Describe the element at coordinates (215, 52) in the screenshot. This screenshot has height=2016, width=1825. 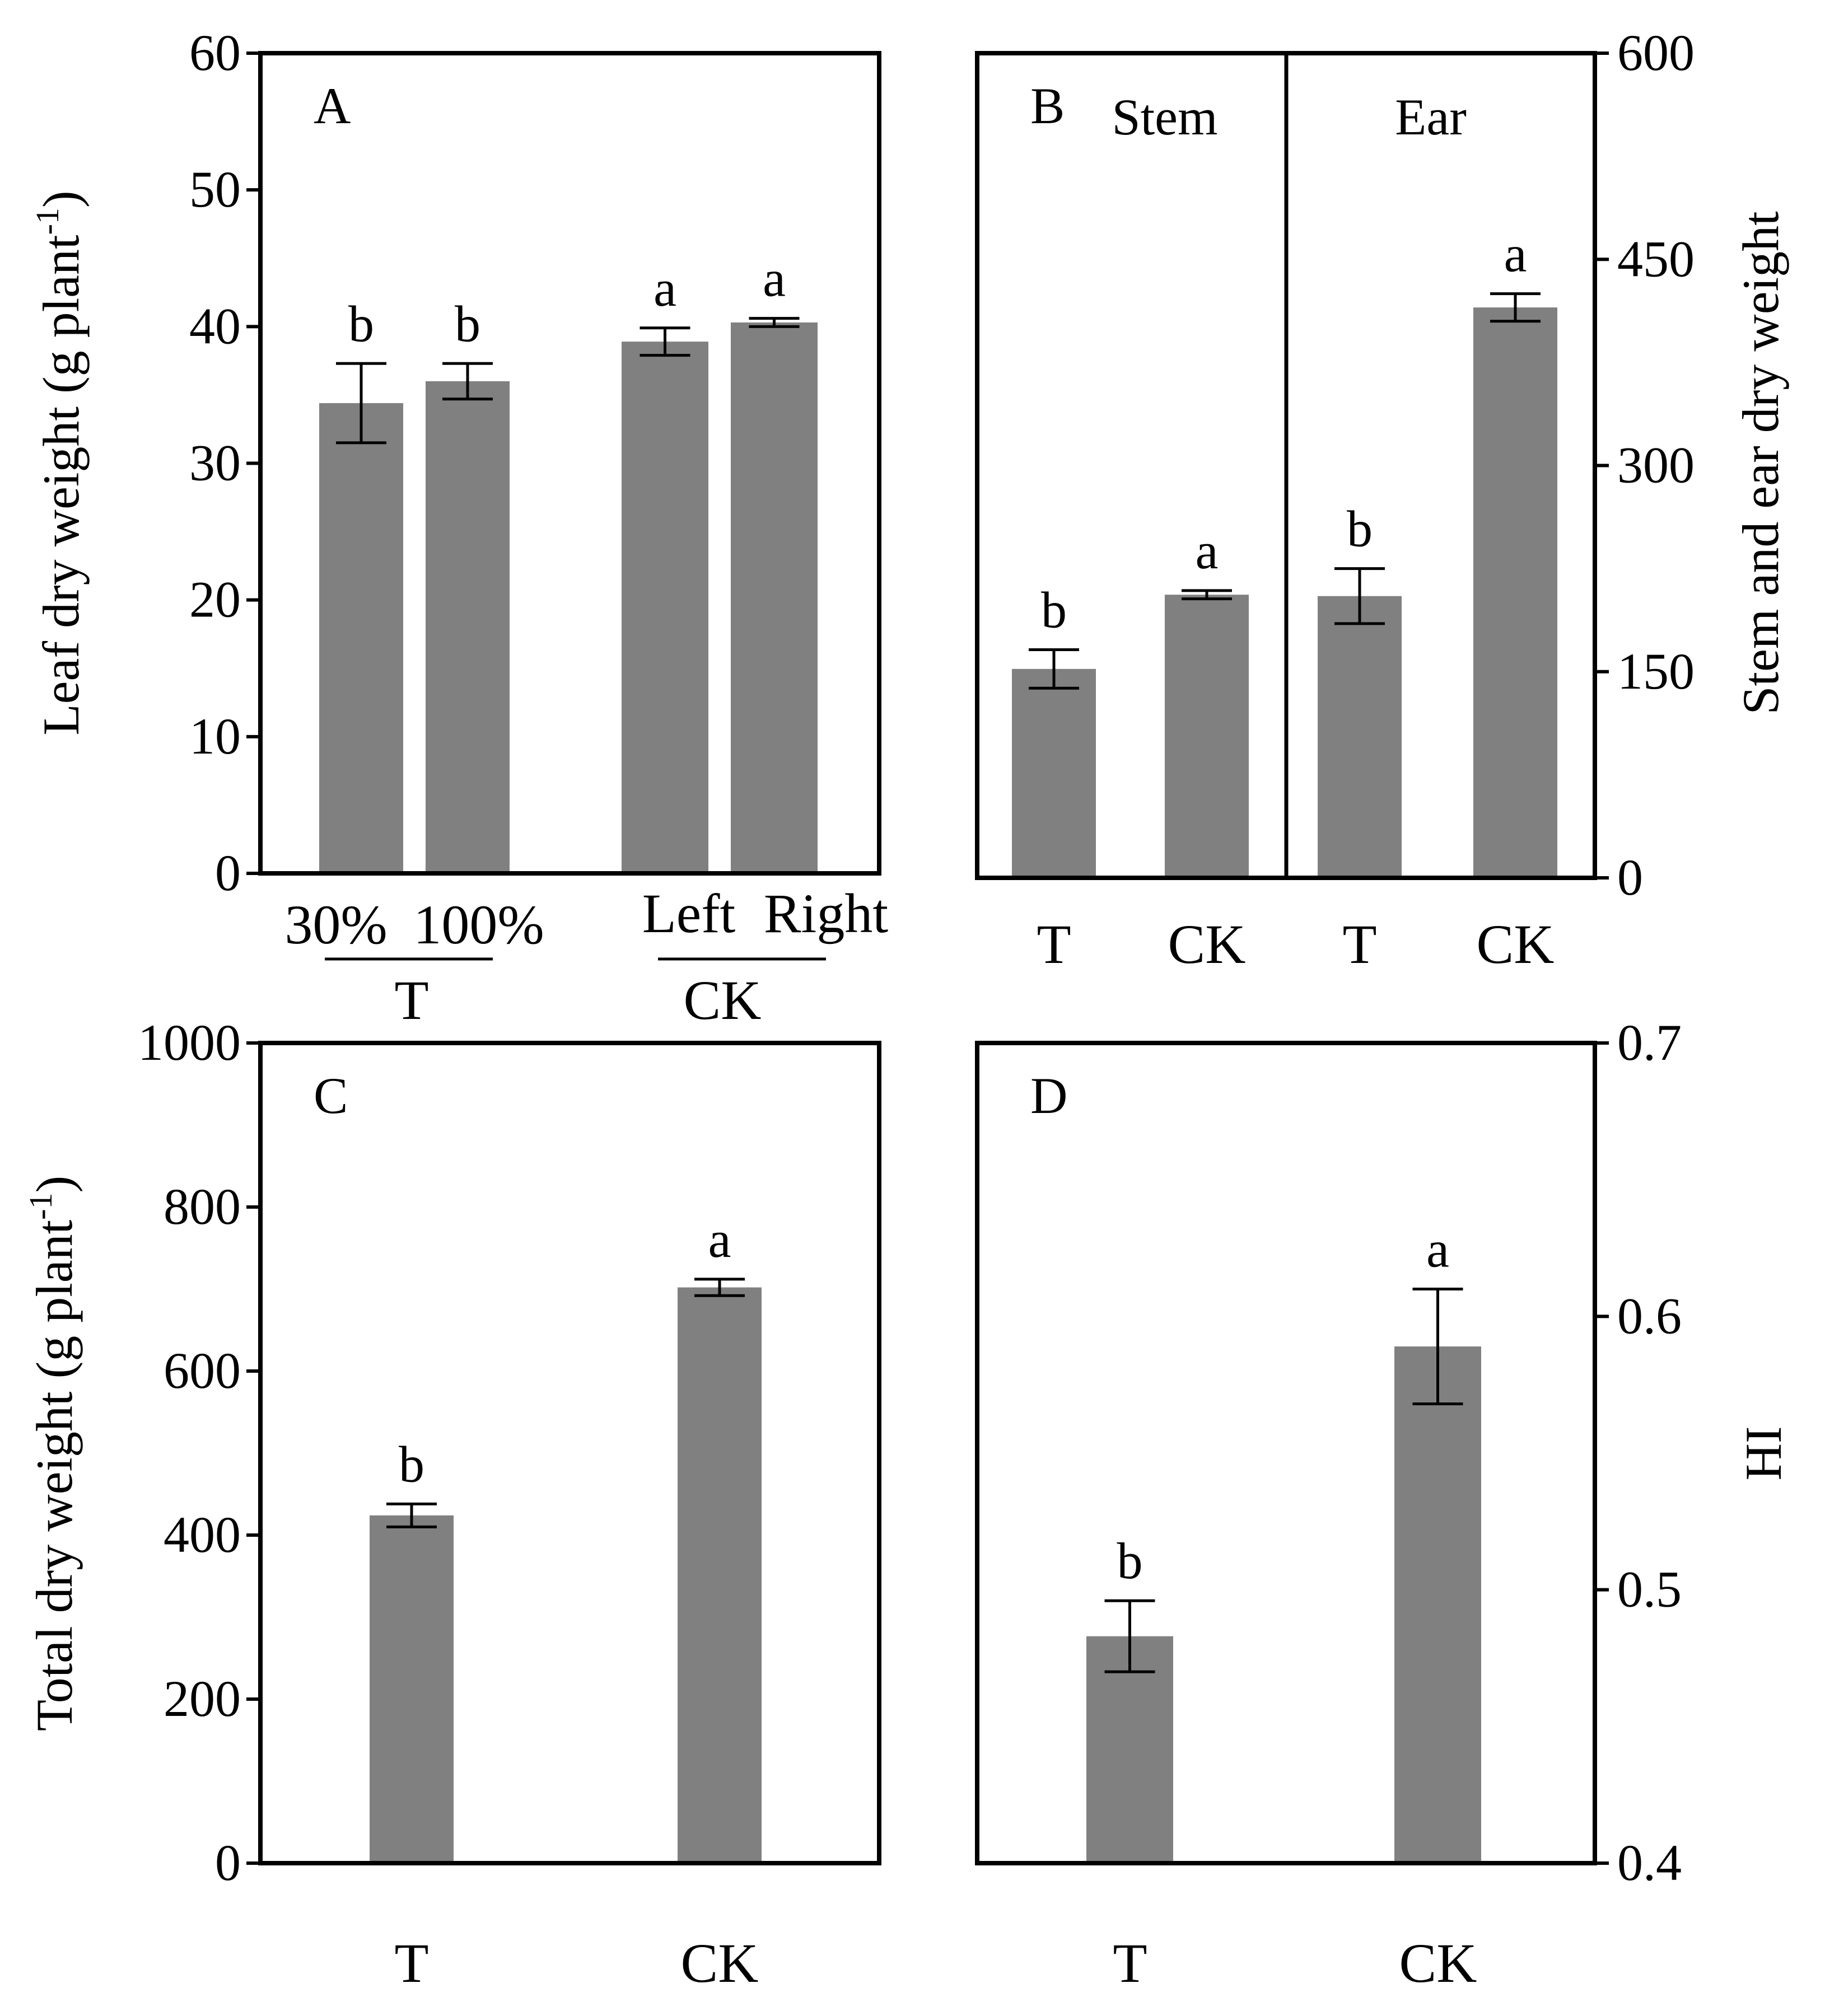
I see `y-tick-label: 60` at that location.